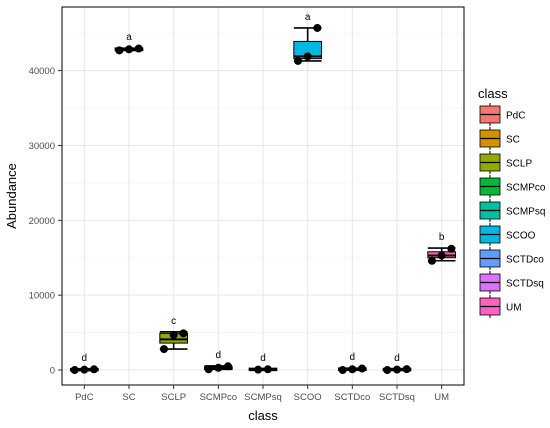 Image resolution: width=550 pixels, height=428 pixels. I want to click on legend-label: SCMPsq, so click(525, 212).